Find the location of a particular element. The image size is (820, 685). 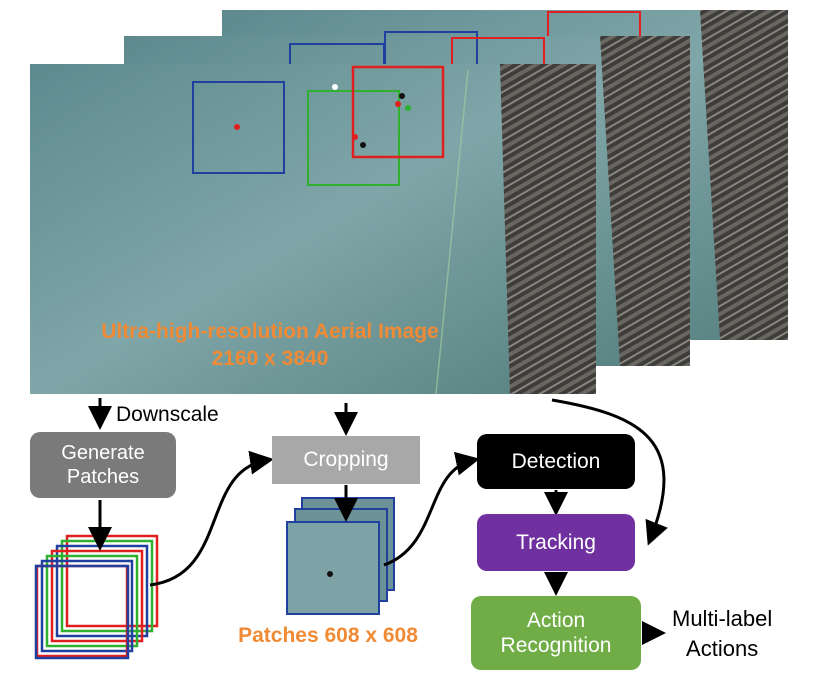

blue-crop-box is located at coordinates (238, 127).